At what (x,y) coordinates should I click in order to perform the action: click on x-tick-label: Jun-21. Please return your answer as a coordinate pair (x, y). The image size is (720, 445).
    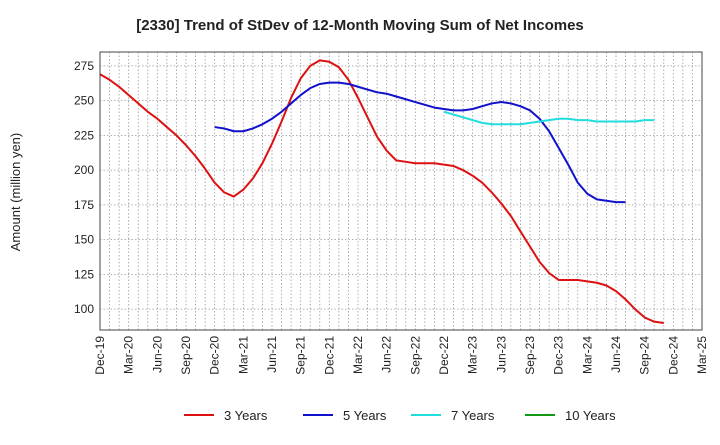
    Looking at the image, I should click on (272, 354).